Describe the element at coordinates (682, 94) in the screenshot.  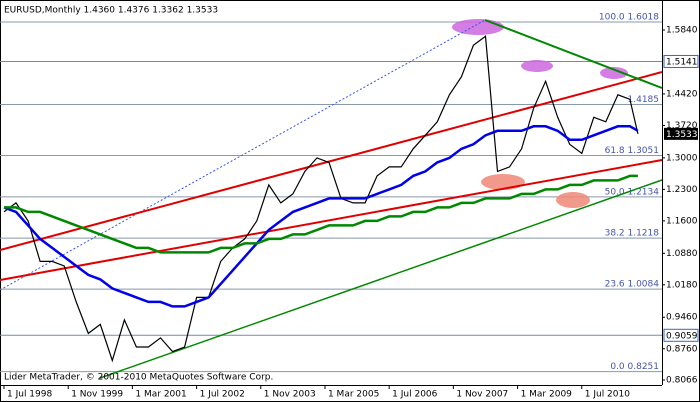
I see `y-tick-label: 1.4420` at that location.